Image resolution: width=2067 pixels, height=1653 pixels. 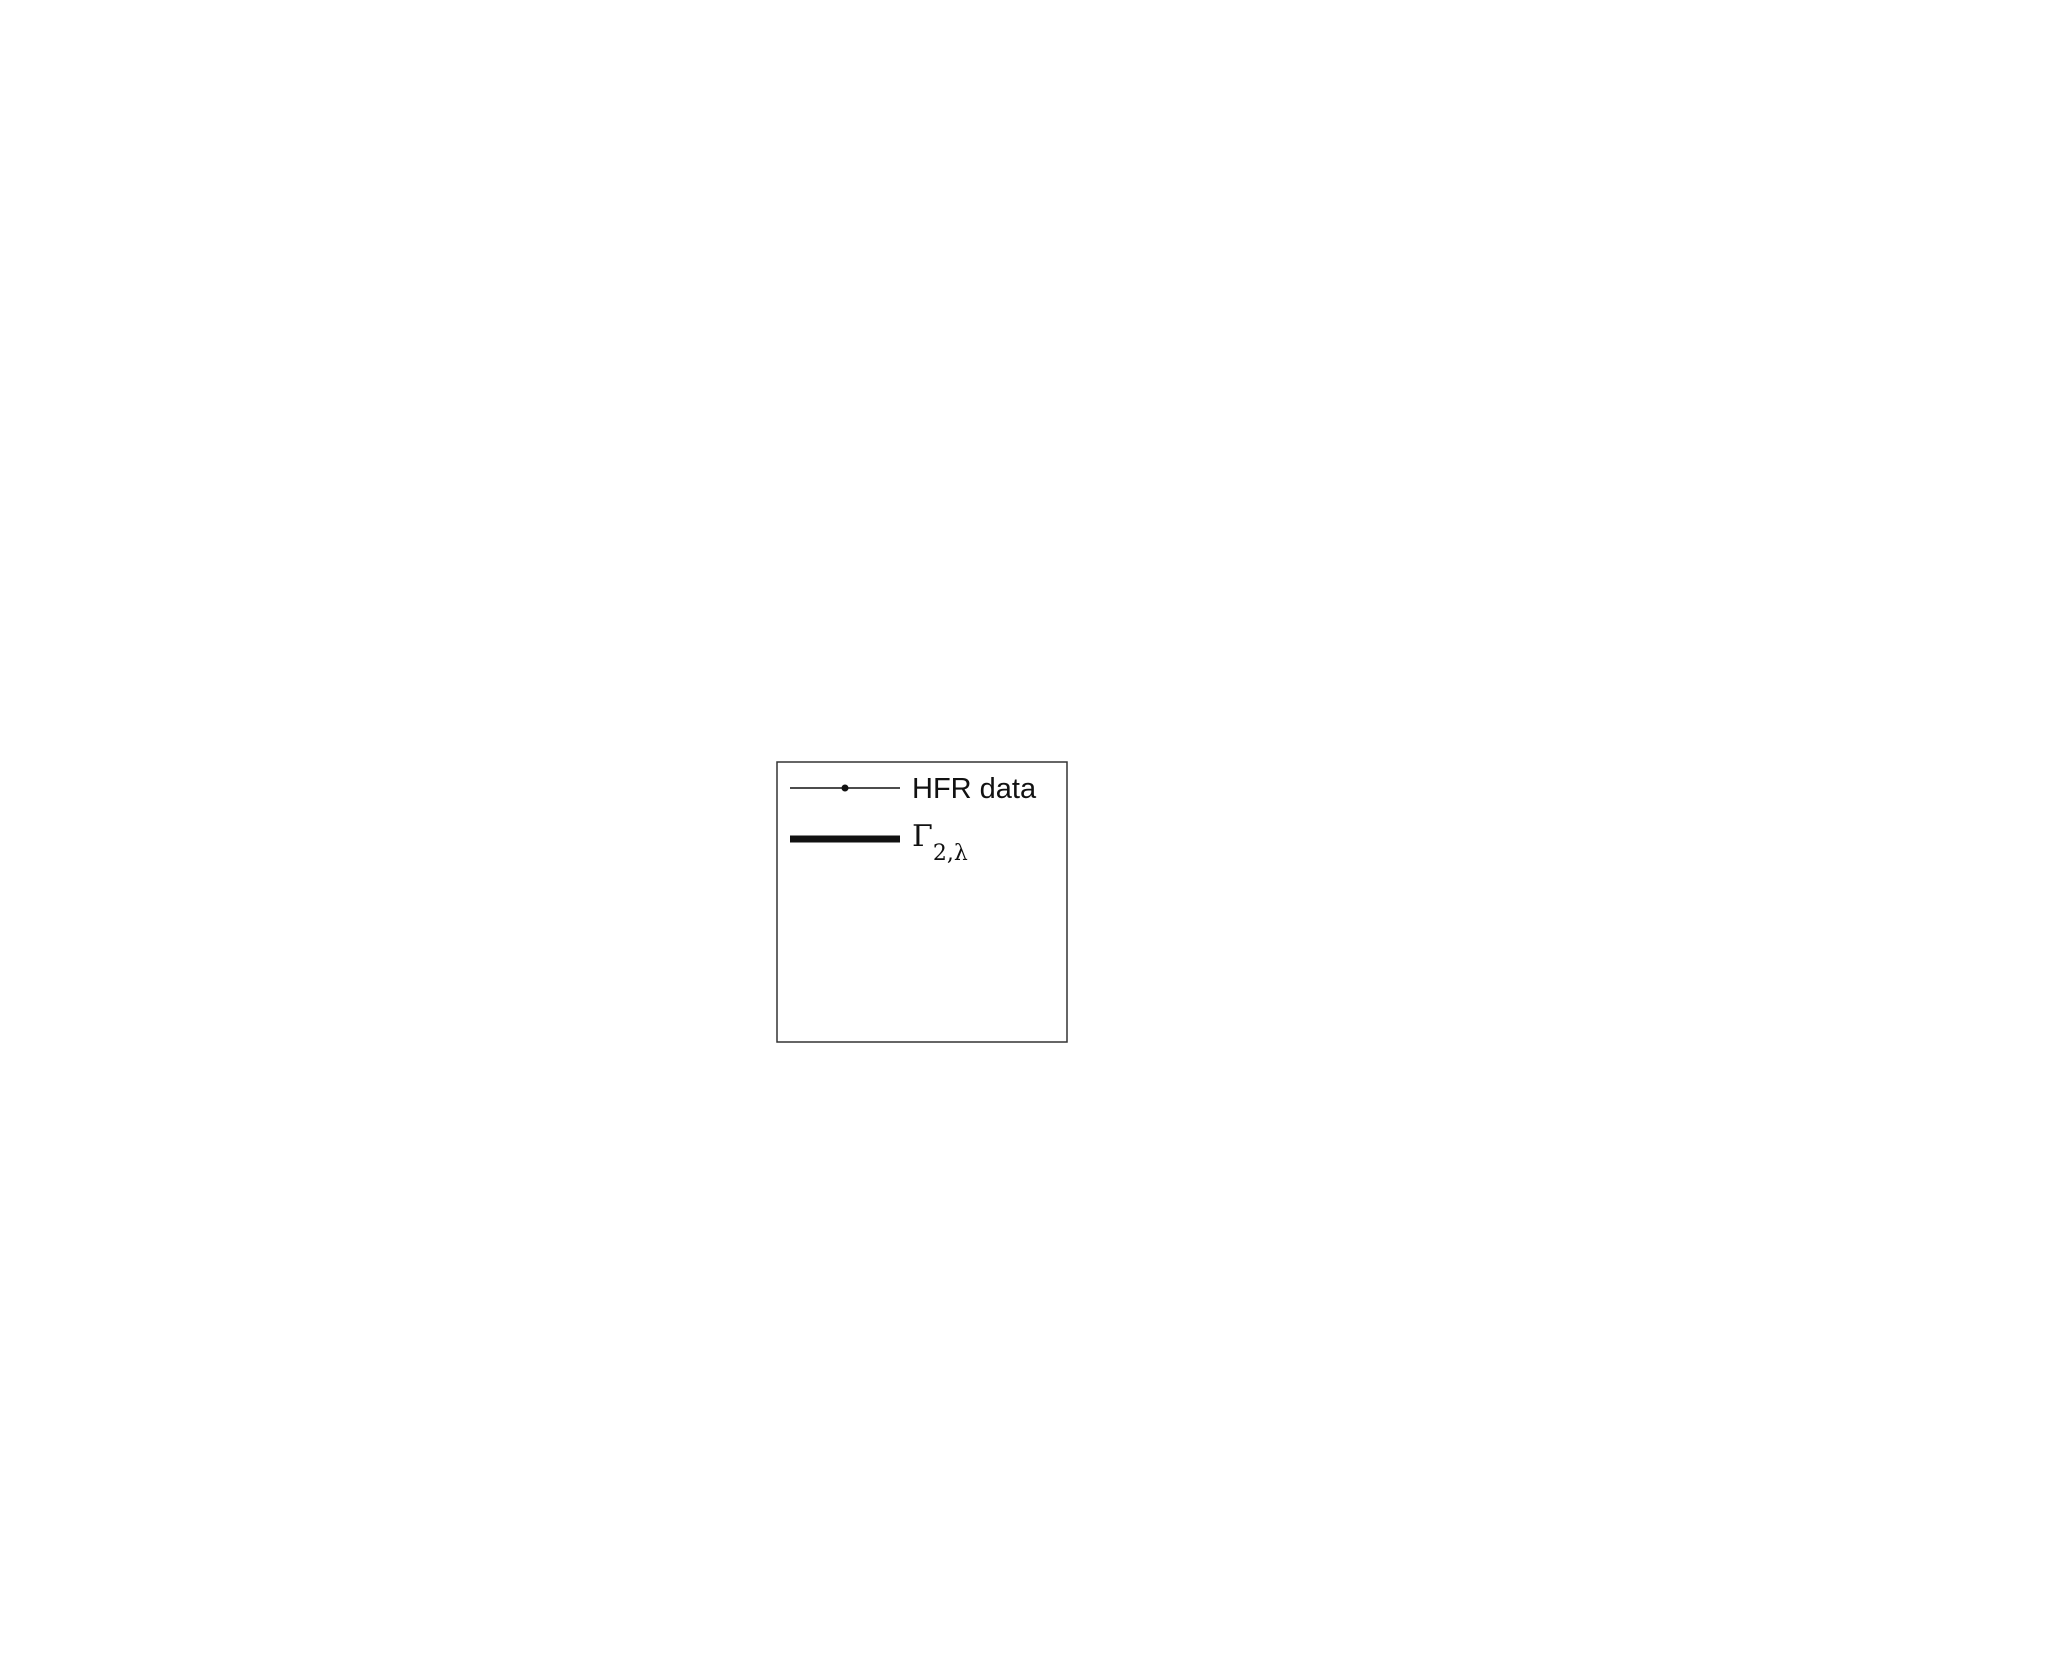 What do you see at coordinates (922, 836) in the screenshot?
I see `legend-gamma-symbol: Γ` at bounding box center [922, 836].